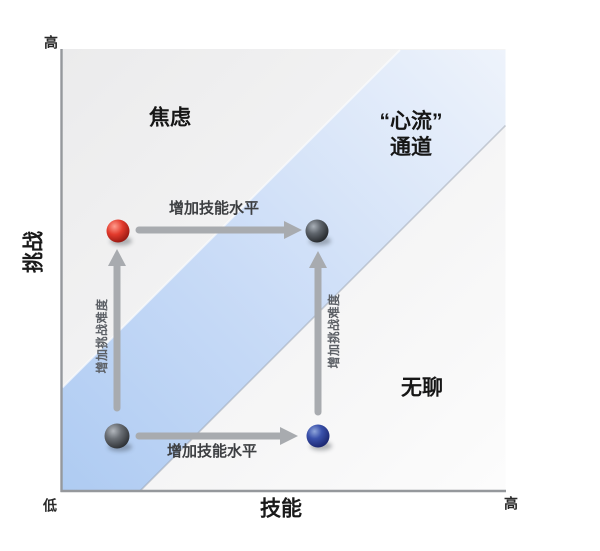 The height and width of the screenshot is (551, 600). Describe the element at coordinates (34, 252) in the screenshot. I see `y-axis-title: 挑战` at that location.